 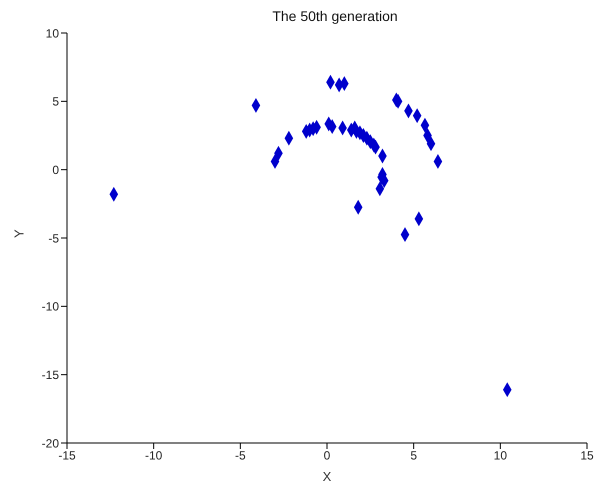 What do you see at coordinates (335, 16) in the screenshot?
I see `chart-title: The 50th generation` at bounding box center [335, 16].